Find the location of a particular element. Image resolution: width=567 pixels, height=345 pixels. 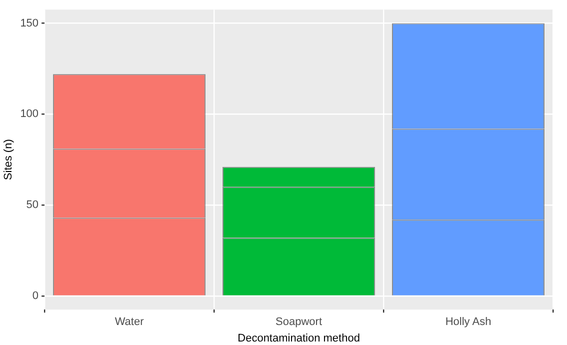

x-tick-label: Soapwort is located at coordinates (299, 322).